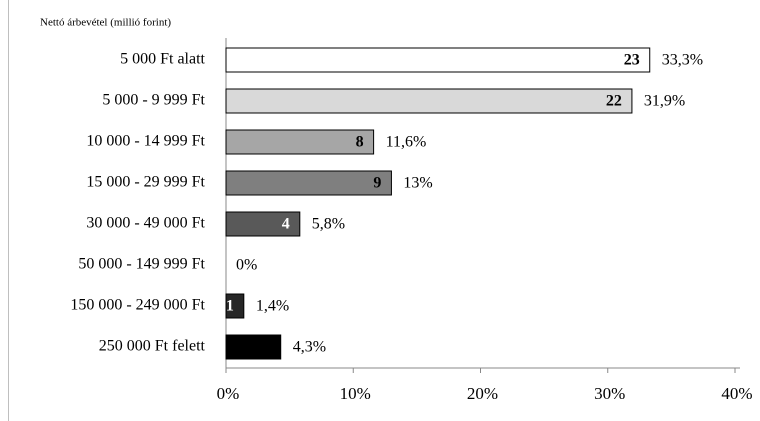 This screenshot has height=421, width=760. What do you see at coordinates (152, 346) in the screenshot?
I see `y-tick-label: 250 000 Ft felett` at bounding box center [152, 346].